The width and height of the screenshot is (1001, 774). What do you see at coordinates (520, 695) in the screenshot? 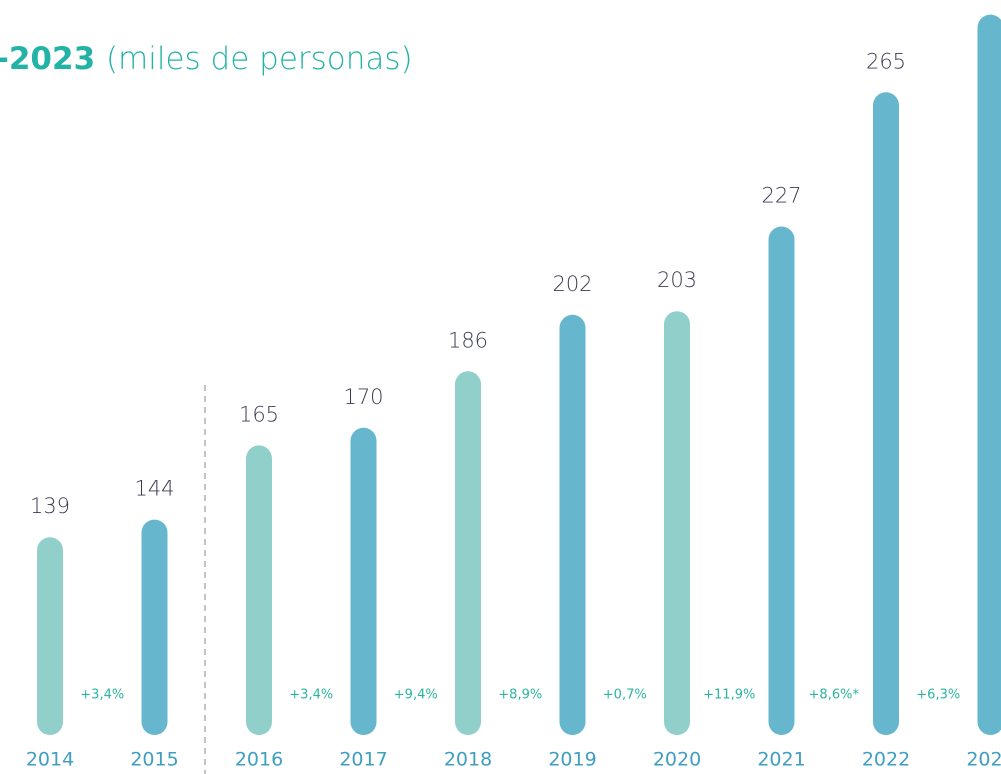
I see `growth-label: +8,9%` at bounding box center [520, 695].